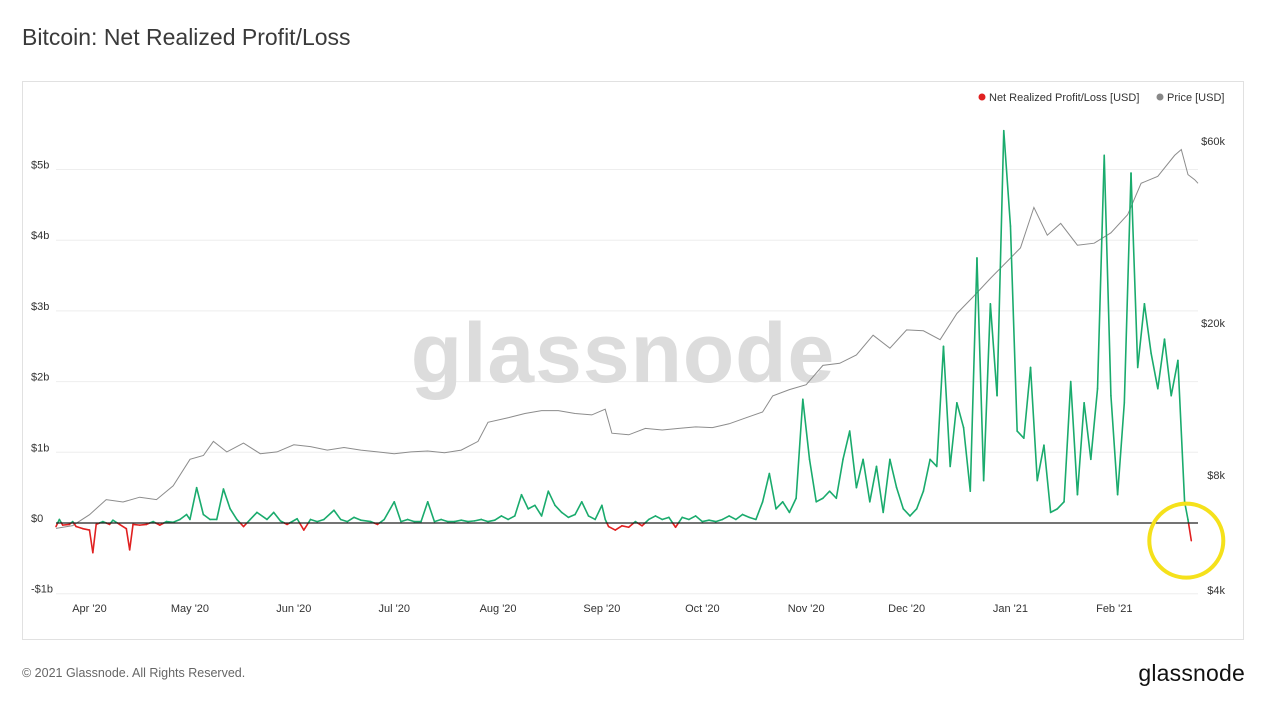 The width and height of the screenshot is (1266, 708). I want to click on x-tick-label: Jun '20, so click(293, 609).